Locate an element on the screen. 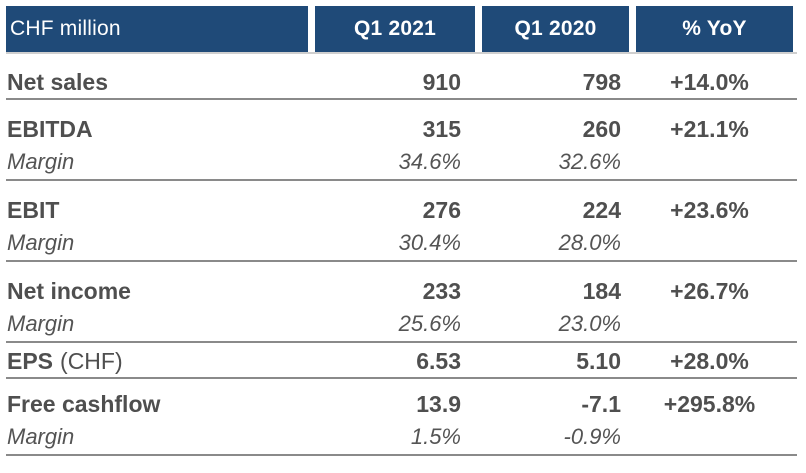  table-header-row: CHF million Q1 2021 Q1 2020 % YoY is located at coordinates (399, 29).